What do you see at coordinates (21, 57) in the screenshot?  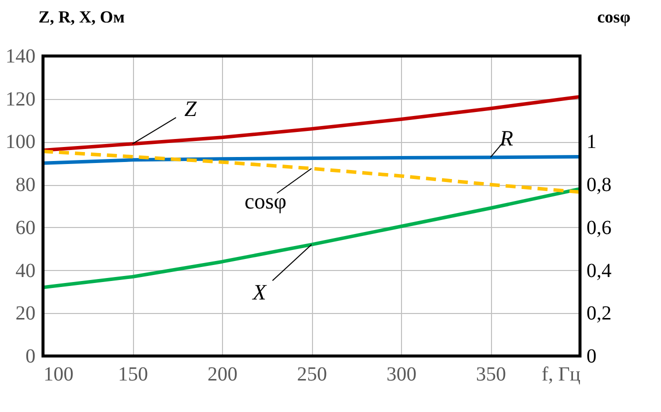 I see `y-tick-label: 140` at bounding box center [21, 57].